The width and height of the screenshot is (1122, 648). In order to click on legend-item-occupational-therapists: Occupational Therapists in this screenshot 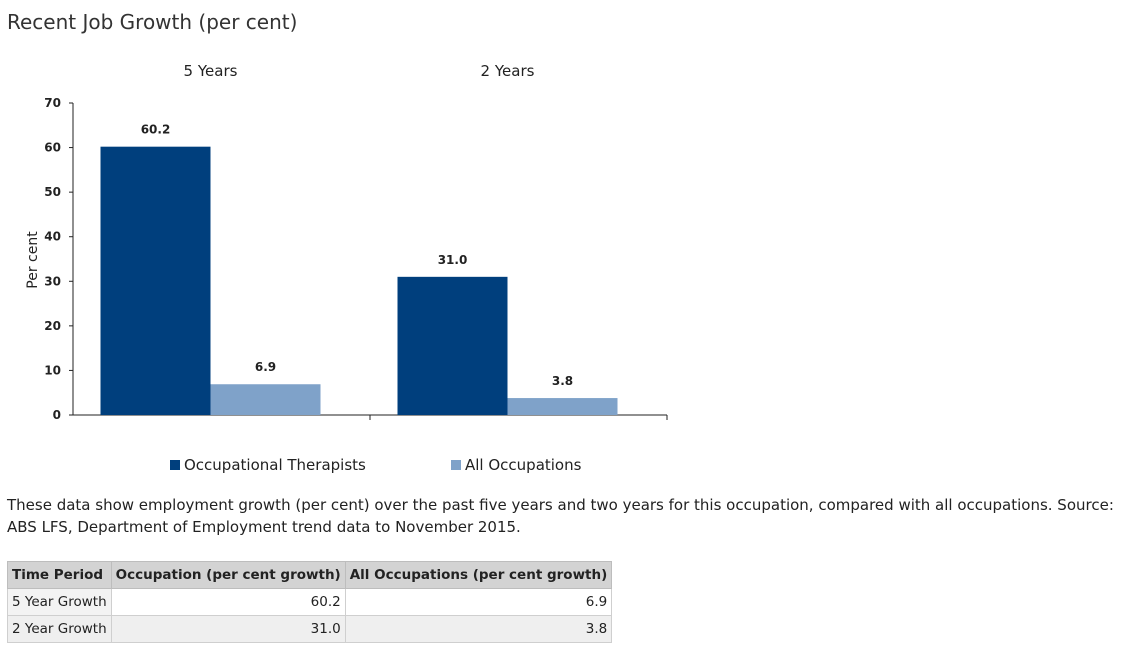, I will do `click(268, 465)`.